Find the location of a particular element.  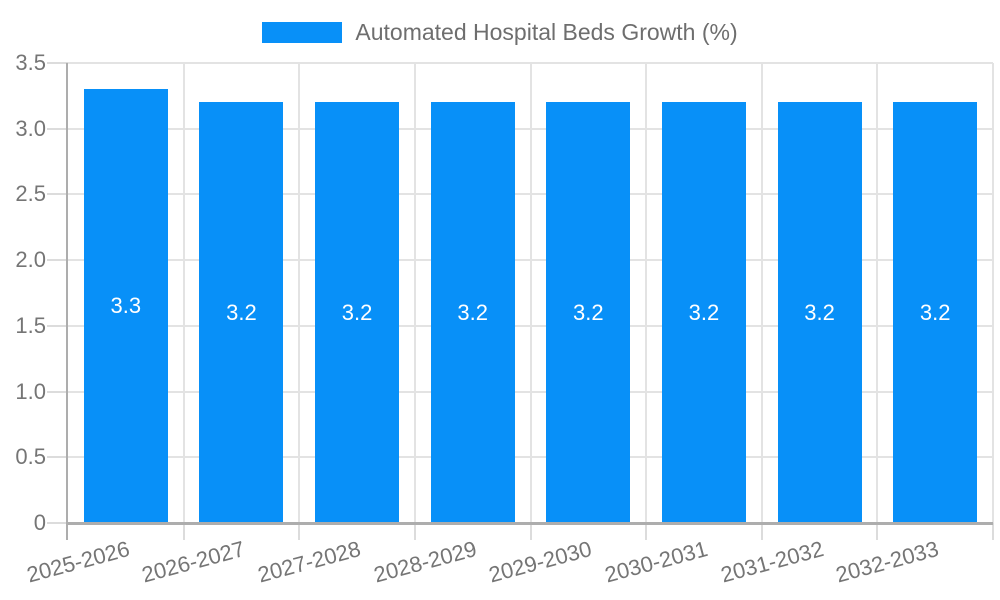

legend-swatch is located at coordinates (302, 32).